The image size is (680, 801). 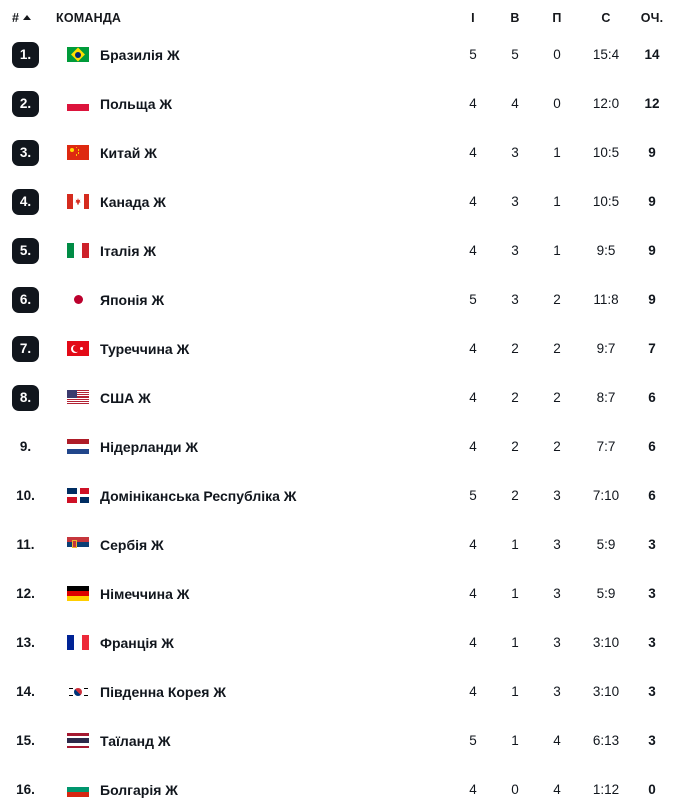 I want to click on rank-cell: 15., so click(x=28, y=741).